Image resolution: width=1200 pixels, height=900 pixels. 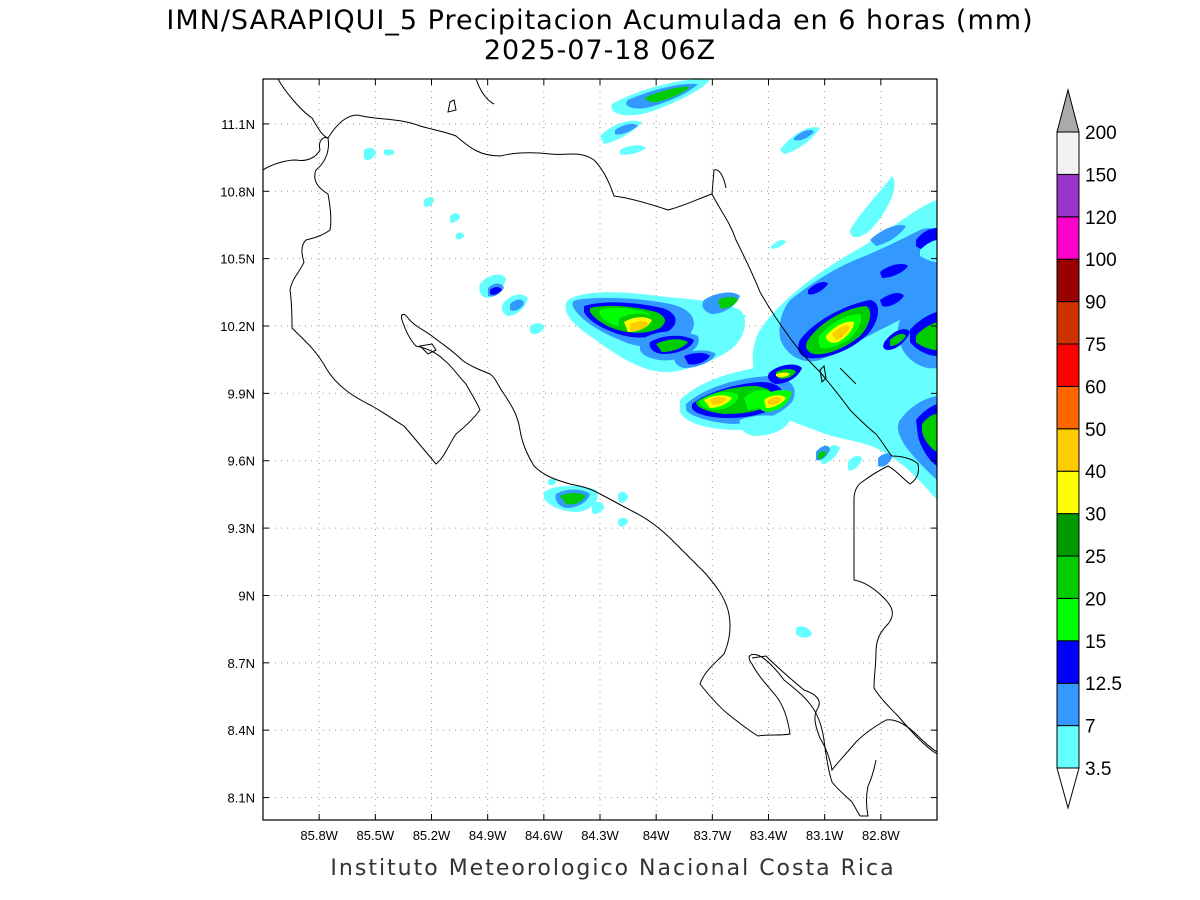 What do you see at coordinates (1098, 769) in the screenshot?
I see `colorbar-level-label: 3.5` at bounding box center [1098, 769].